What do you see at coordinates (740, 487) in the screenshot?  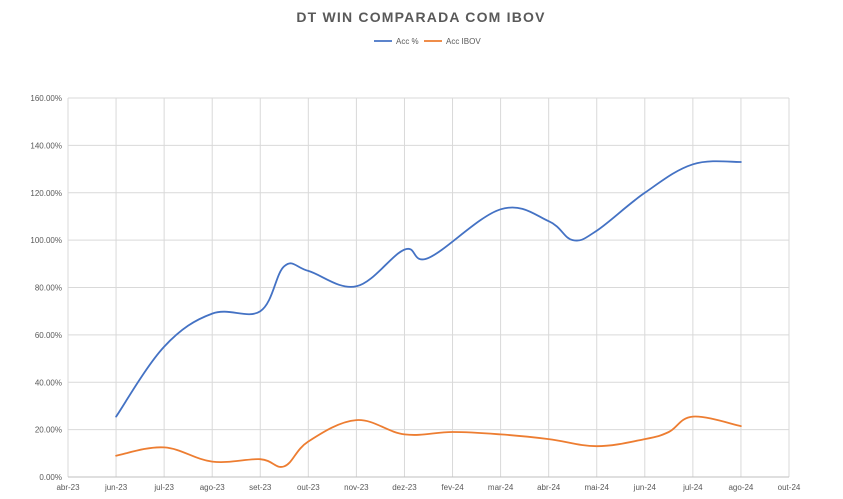 I see `x-tick-label: ago-24` at bounding box center [740, 487].